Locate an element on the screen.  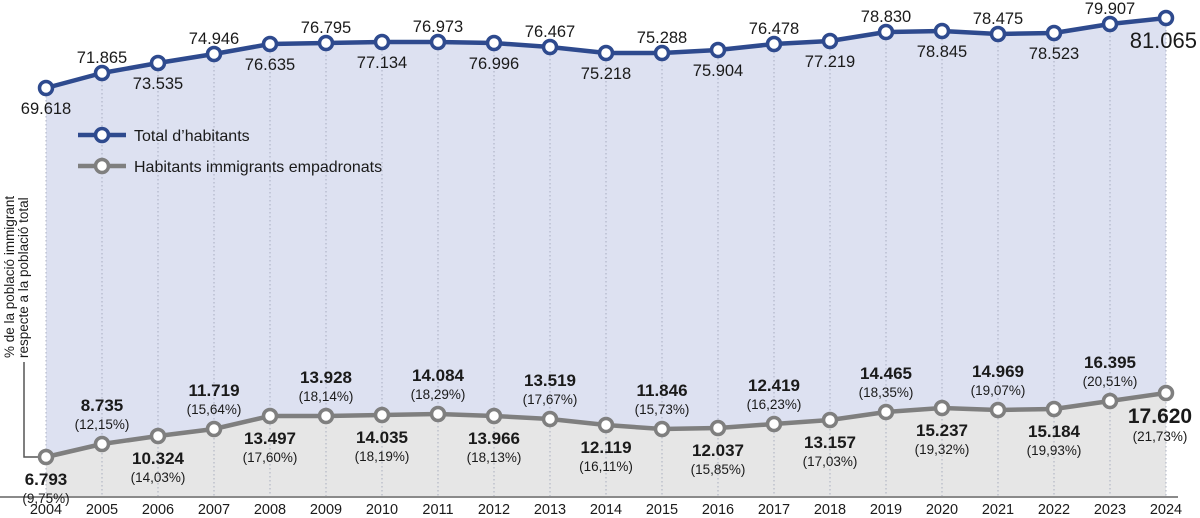
immigrants-percent-label: (18,35%) is located at coordinates (886, 392).